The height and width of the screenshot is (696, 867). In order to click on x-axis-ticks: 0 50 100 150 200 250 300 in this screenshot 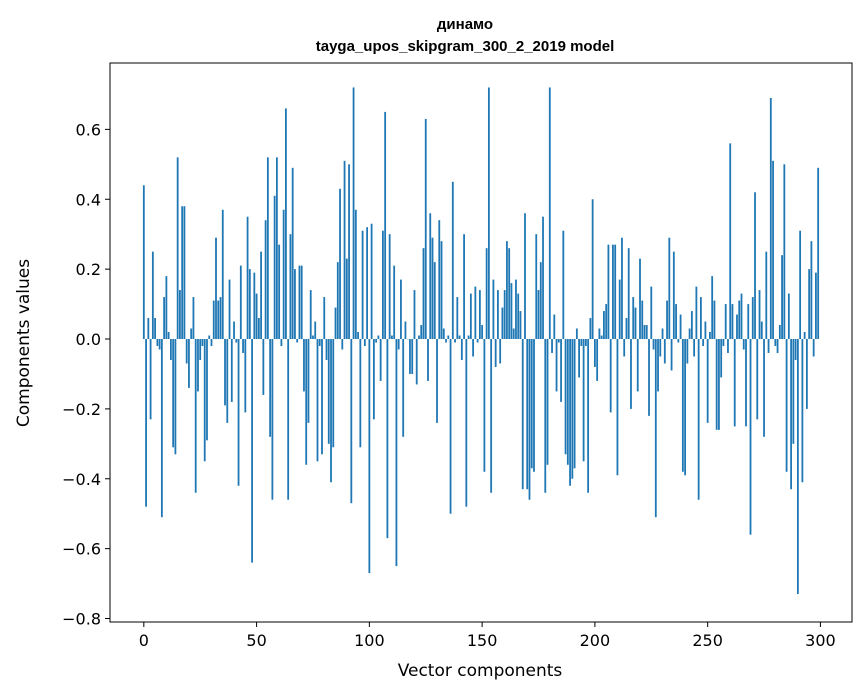, I will do `click(487, 636)`.